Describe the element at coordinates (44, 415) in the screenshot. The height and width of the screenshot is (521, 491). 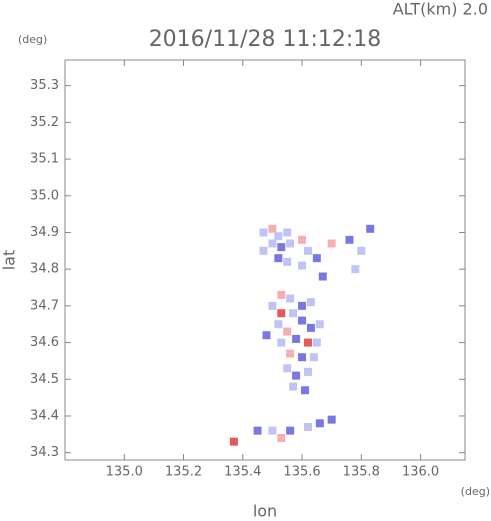
I see `y-tick-label: 34.4` at that location.